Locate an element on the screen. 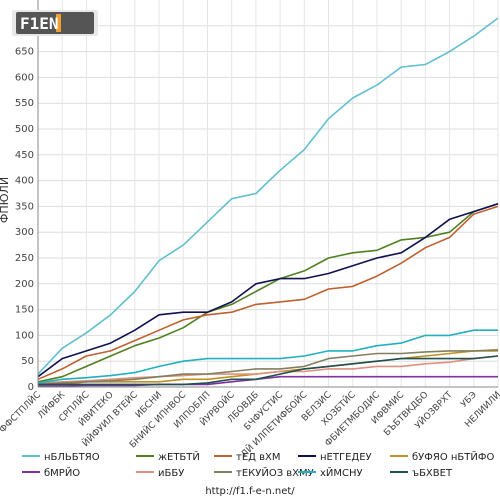  y-tick-label: 150 is located at coordinates (24, 310).